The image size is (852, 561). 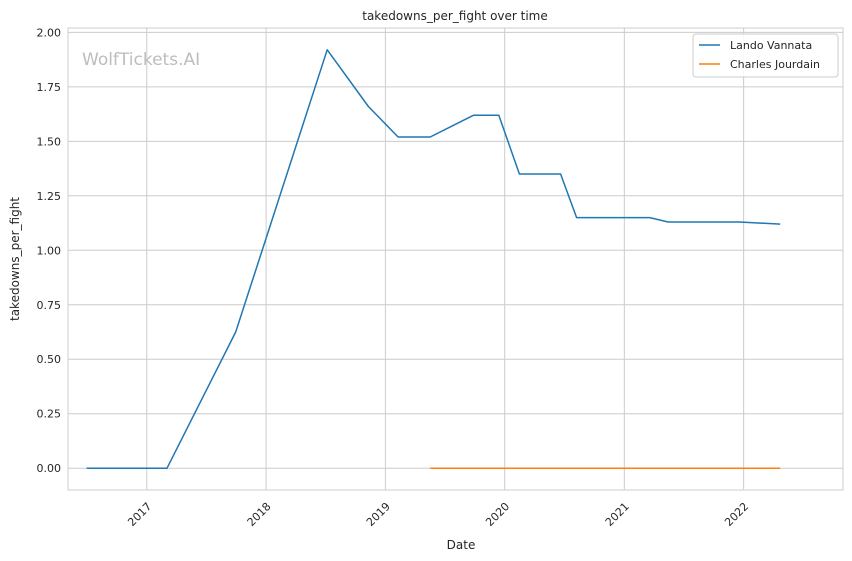 What do you see at coordinates (141, 60) in the screenshot?
I see `watermark: WolfTickets.AI` at bounding box center [141, 60].